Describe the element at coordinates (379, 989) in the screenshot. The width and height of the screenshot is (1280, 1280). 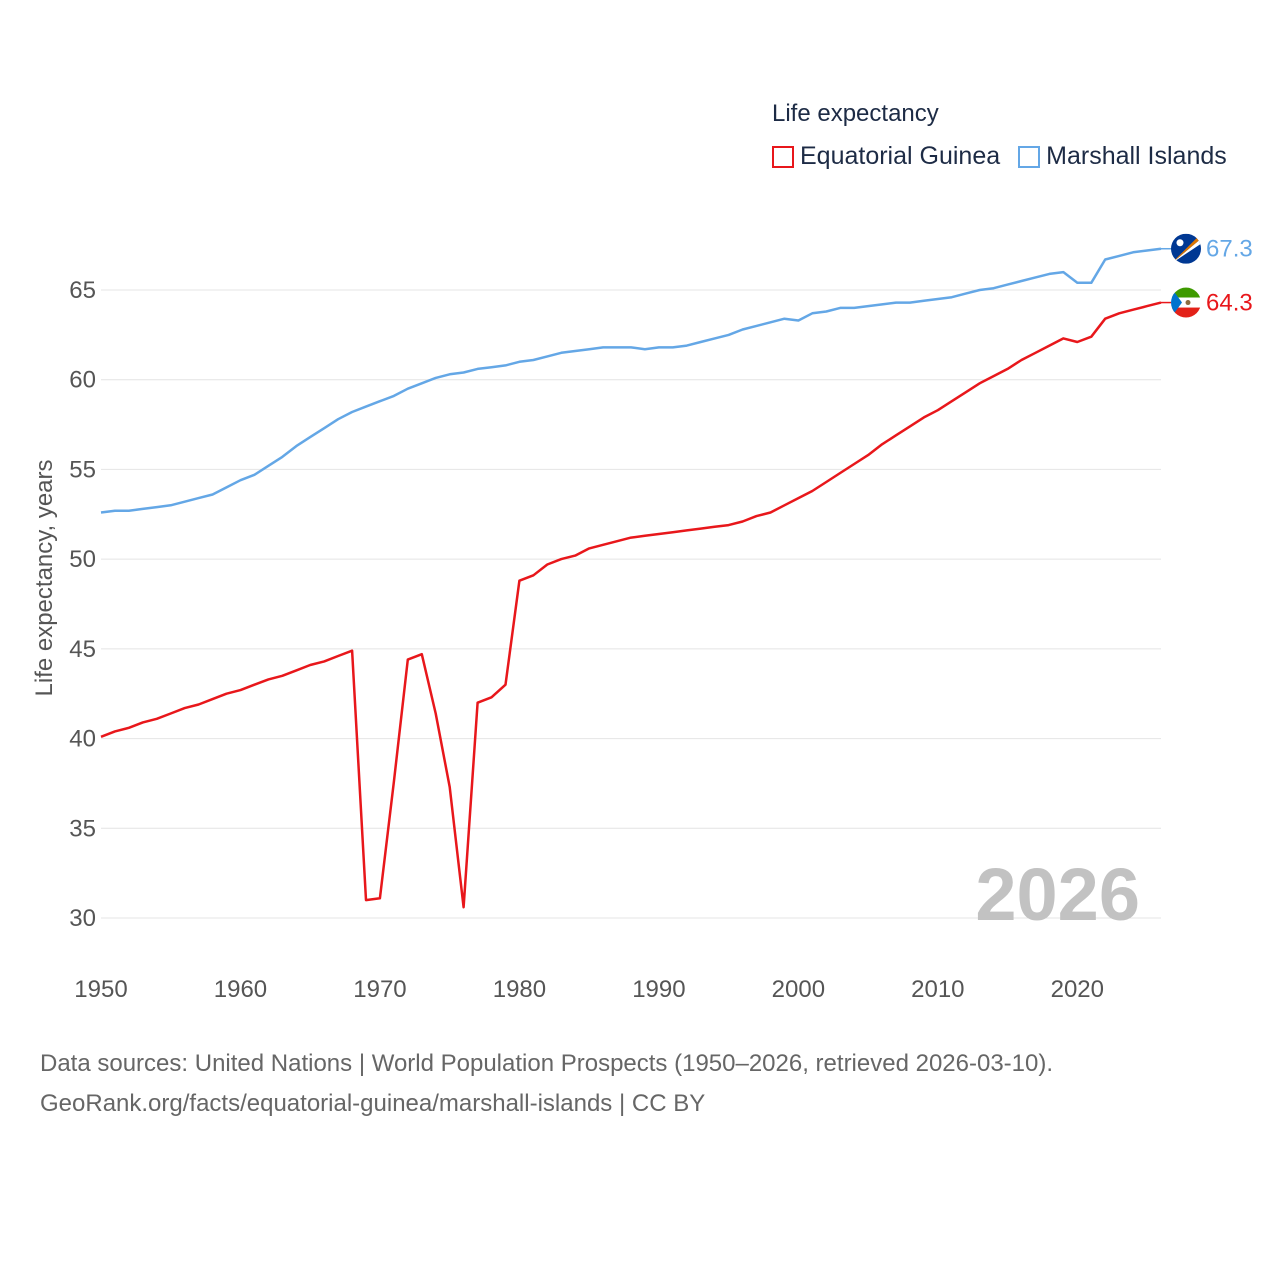
I see `x-tick-label-1970: 1970` at that location.